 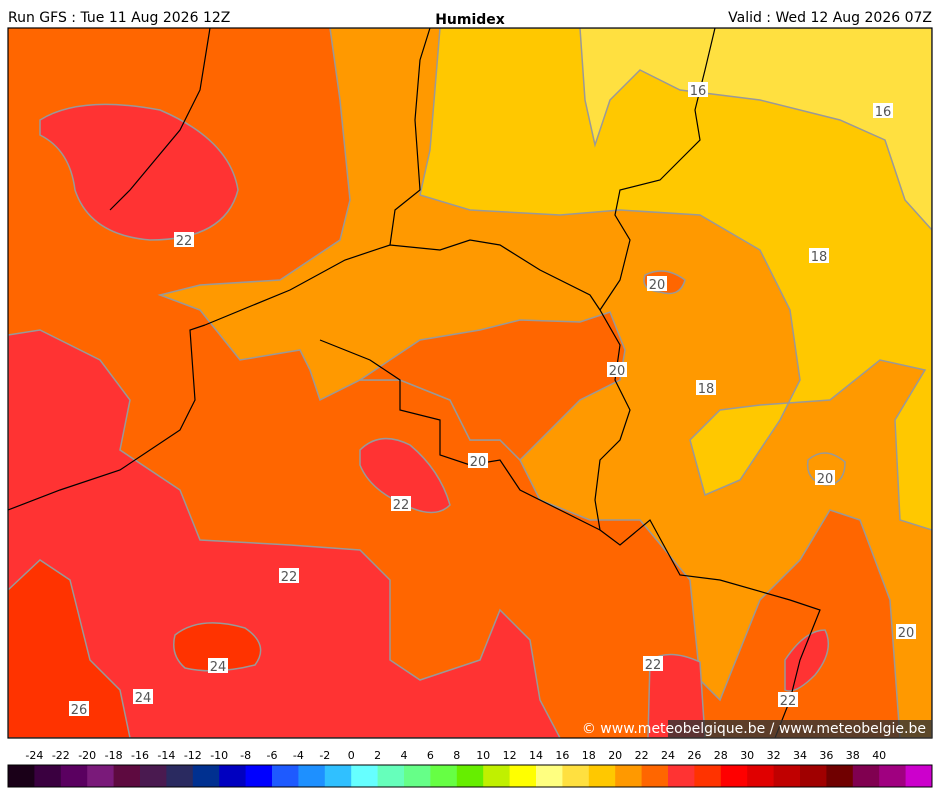 I want to click on colorbar-tick-label: 30, so click(x=747, y=755).